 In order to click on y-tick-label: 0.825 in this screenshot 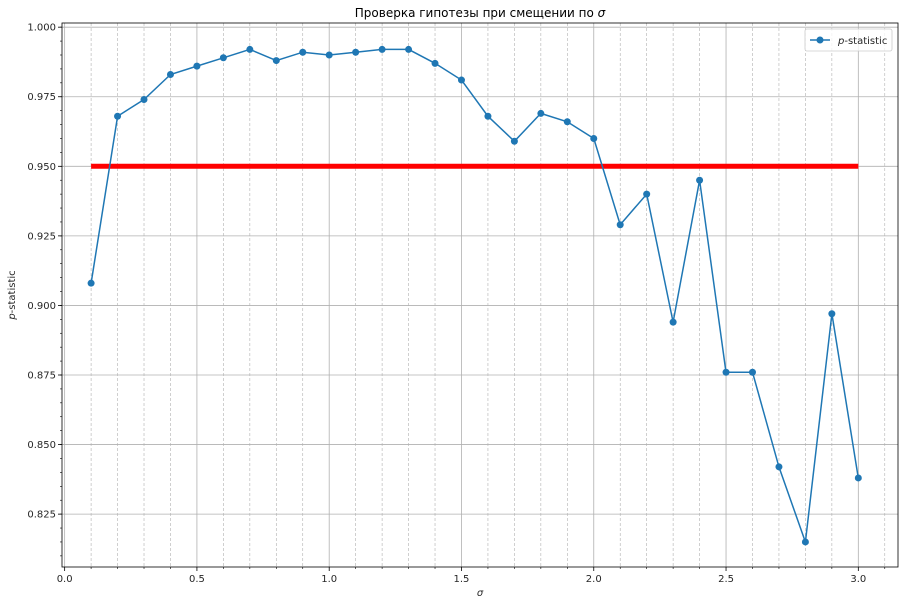, I will do `click(41, 515)`.